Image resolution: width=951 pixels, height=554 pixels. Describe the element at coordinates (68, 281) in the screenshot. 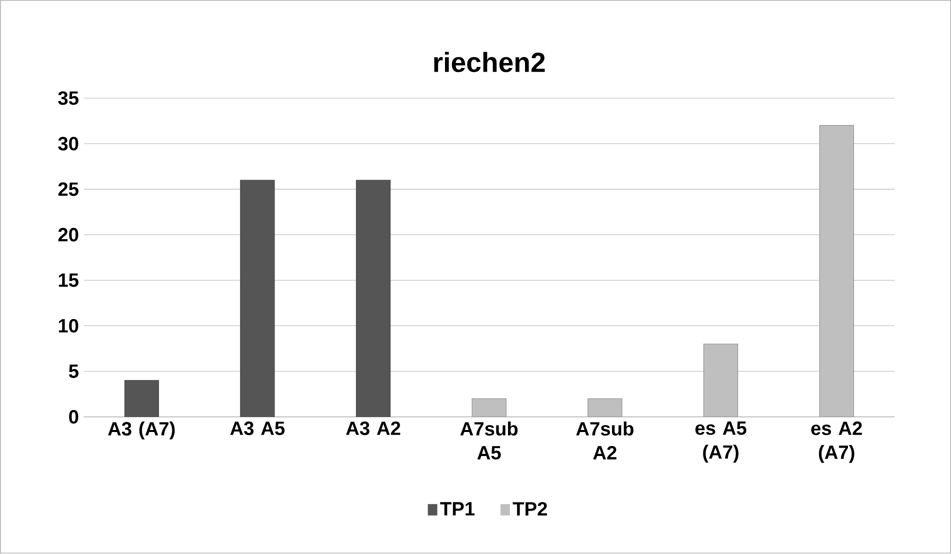

I see `y-tick-label: 15` at that location.